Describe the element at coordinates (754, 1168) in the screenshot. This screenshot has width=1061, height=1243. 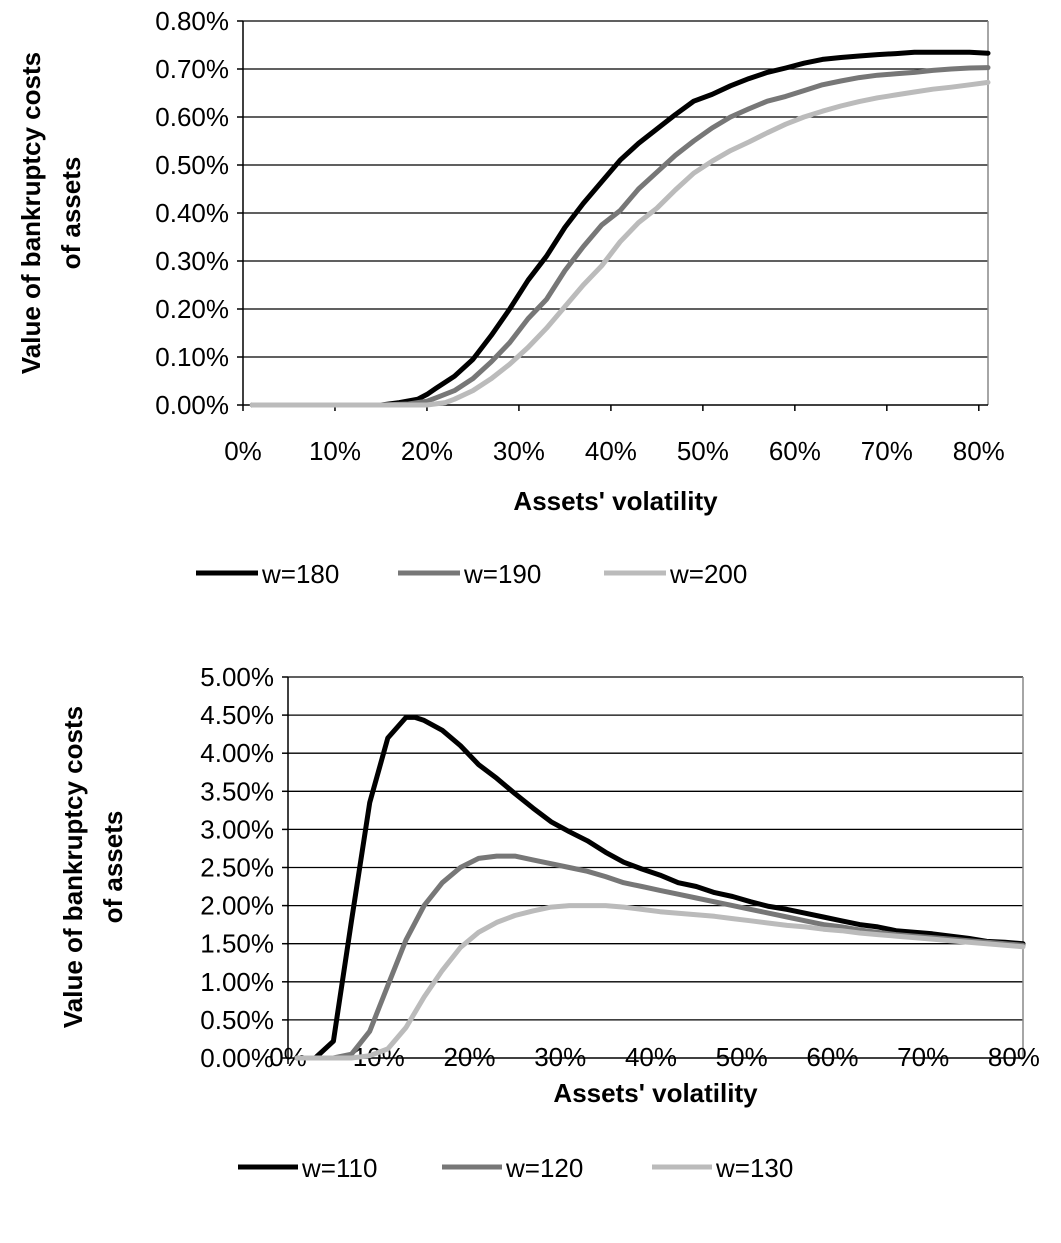
I see `legend-label: w=130` at that location.